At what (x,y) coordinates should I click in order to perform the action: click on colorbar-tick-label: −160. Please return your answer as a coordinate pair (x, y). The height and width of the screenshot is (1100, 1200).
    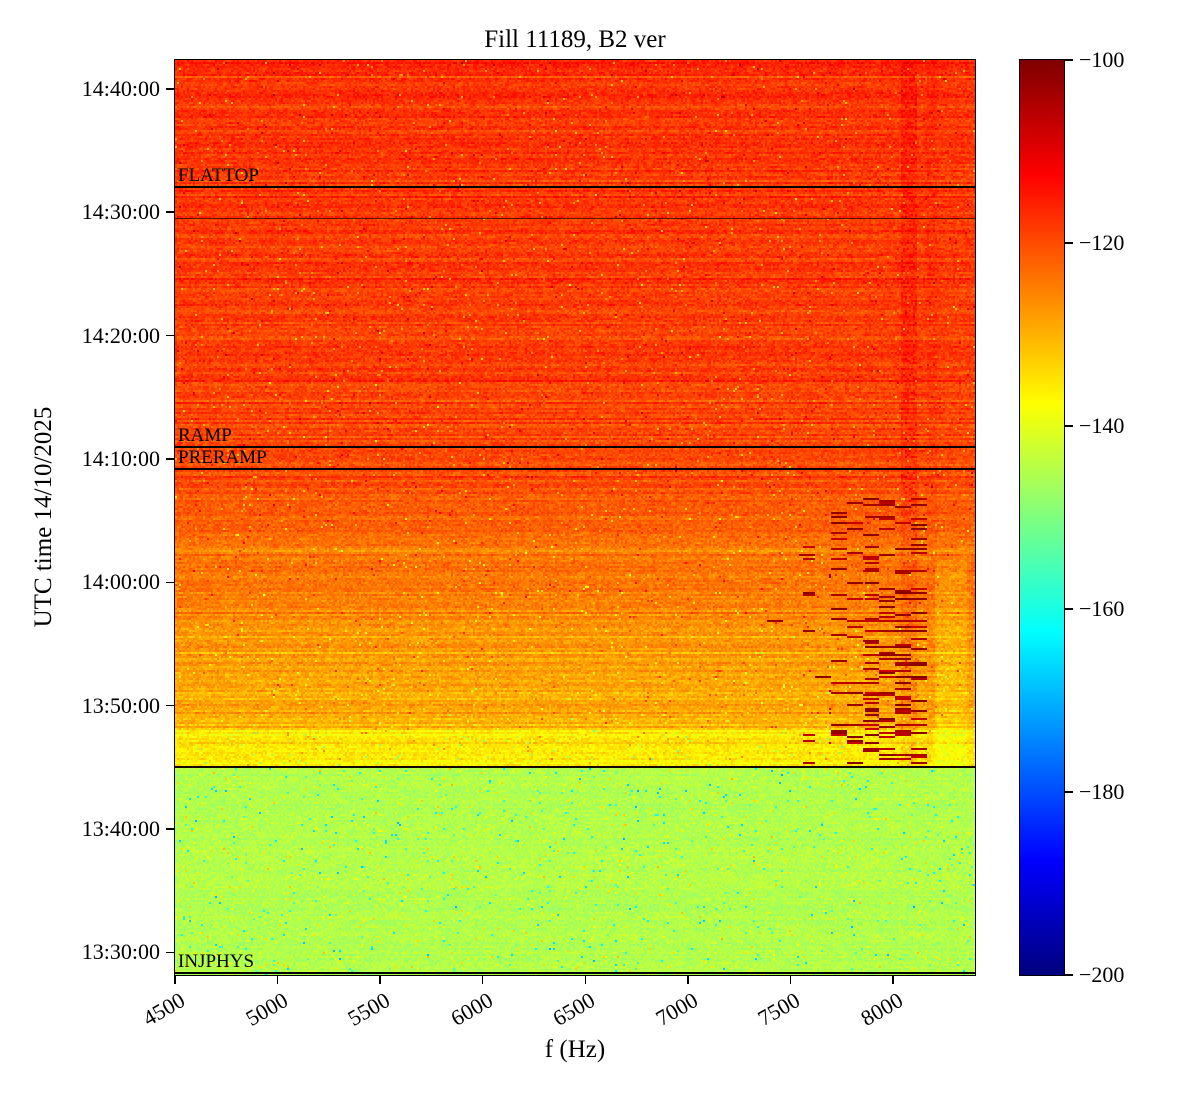
    Looking at the image, I should click on (1102, 608).